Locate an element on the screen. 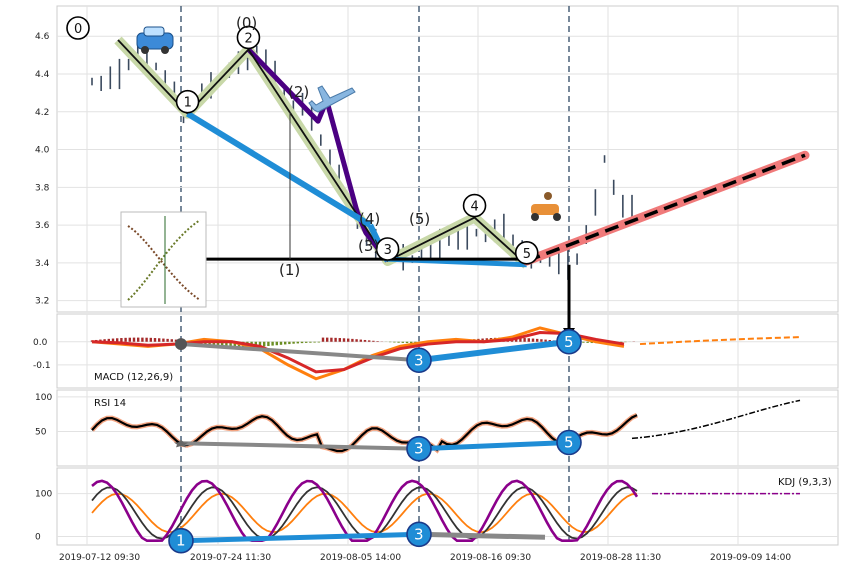  rsi-marker-0-circle is located at coordinates (419, 448).